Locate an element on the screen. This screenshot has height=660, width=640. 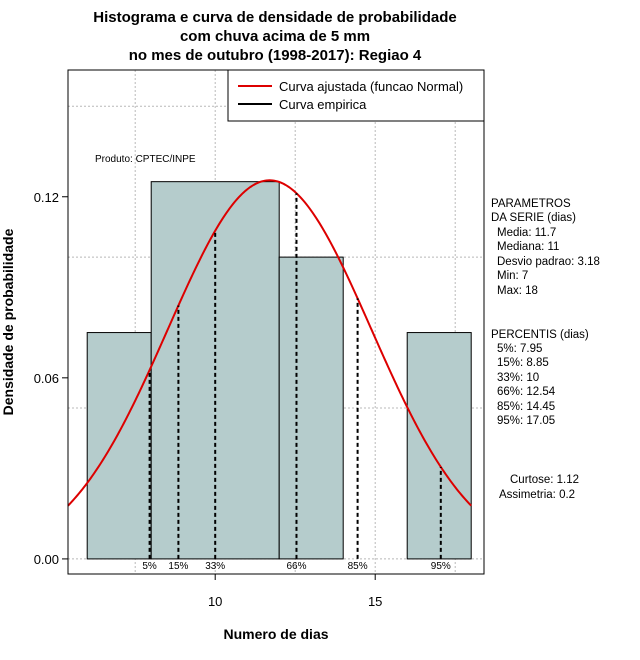
params-title-2: DA SERIE (dias) is located at coordinates (533, 218).